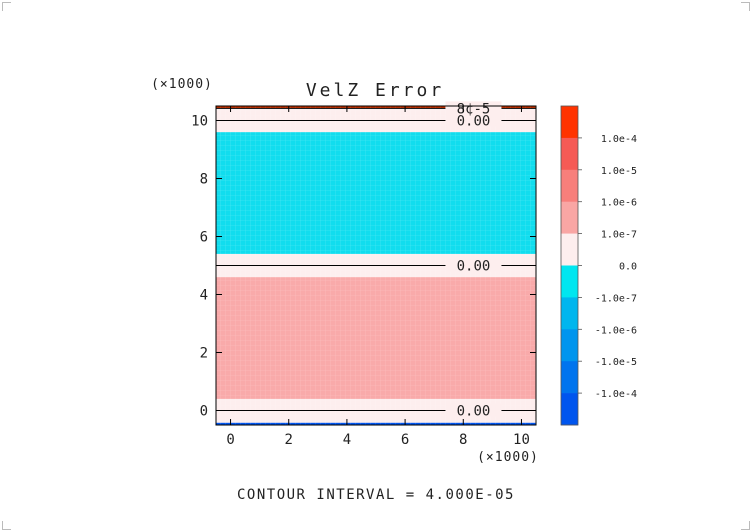  I want to click on chart-title: VelZ Error, so click(375, 90).